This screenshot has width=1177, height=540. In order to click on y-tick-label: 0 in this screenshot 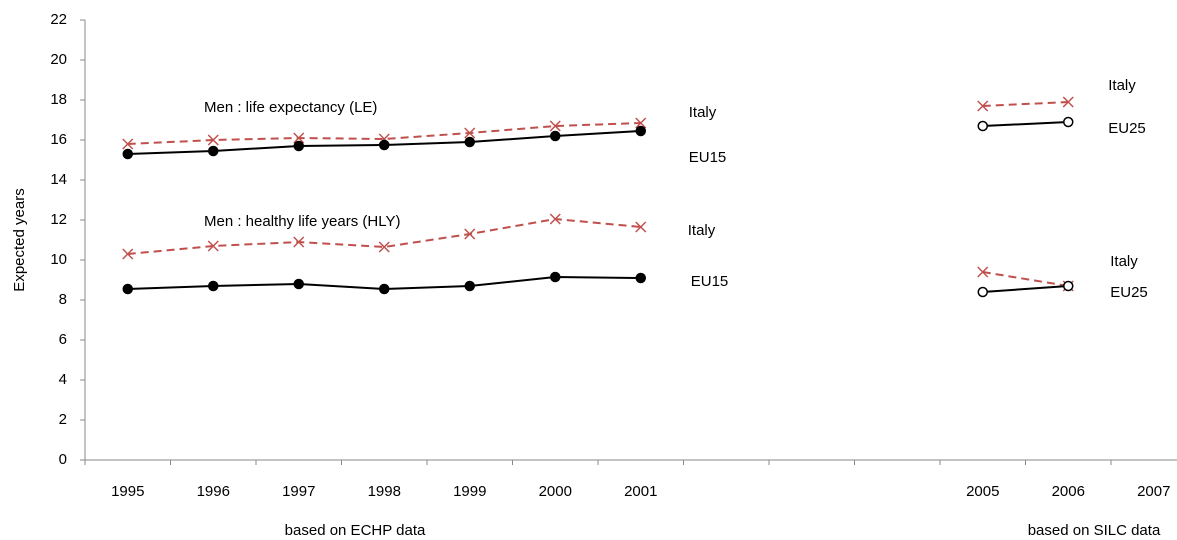, I will do `click(63, 459)`.